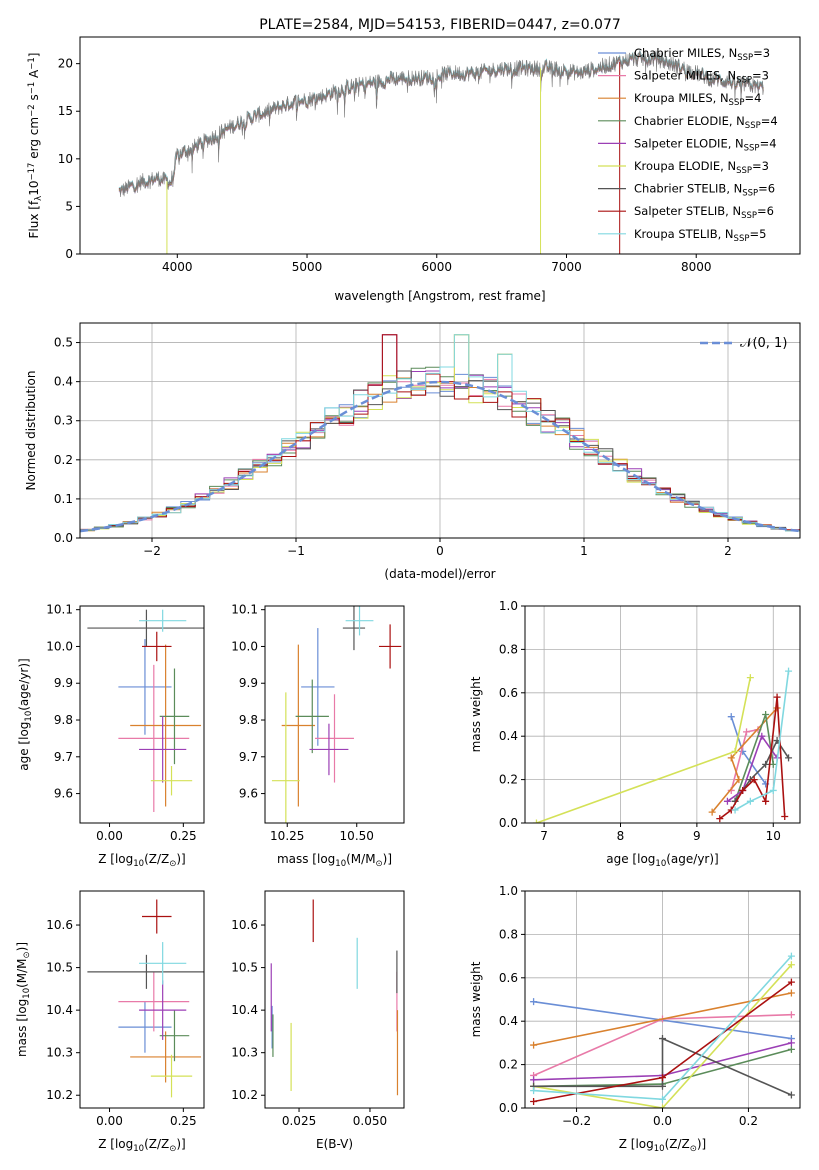 The image size is (819, 1170). I want to click on y-axis-label: mass weight, so click(476, 999).